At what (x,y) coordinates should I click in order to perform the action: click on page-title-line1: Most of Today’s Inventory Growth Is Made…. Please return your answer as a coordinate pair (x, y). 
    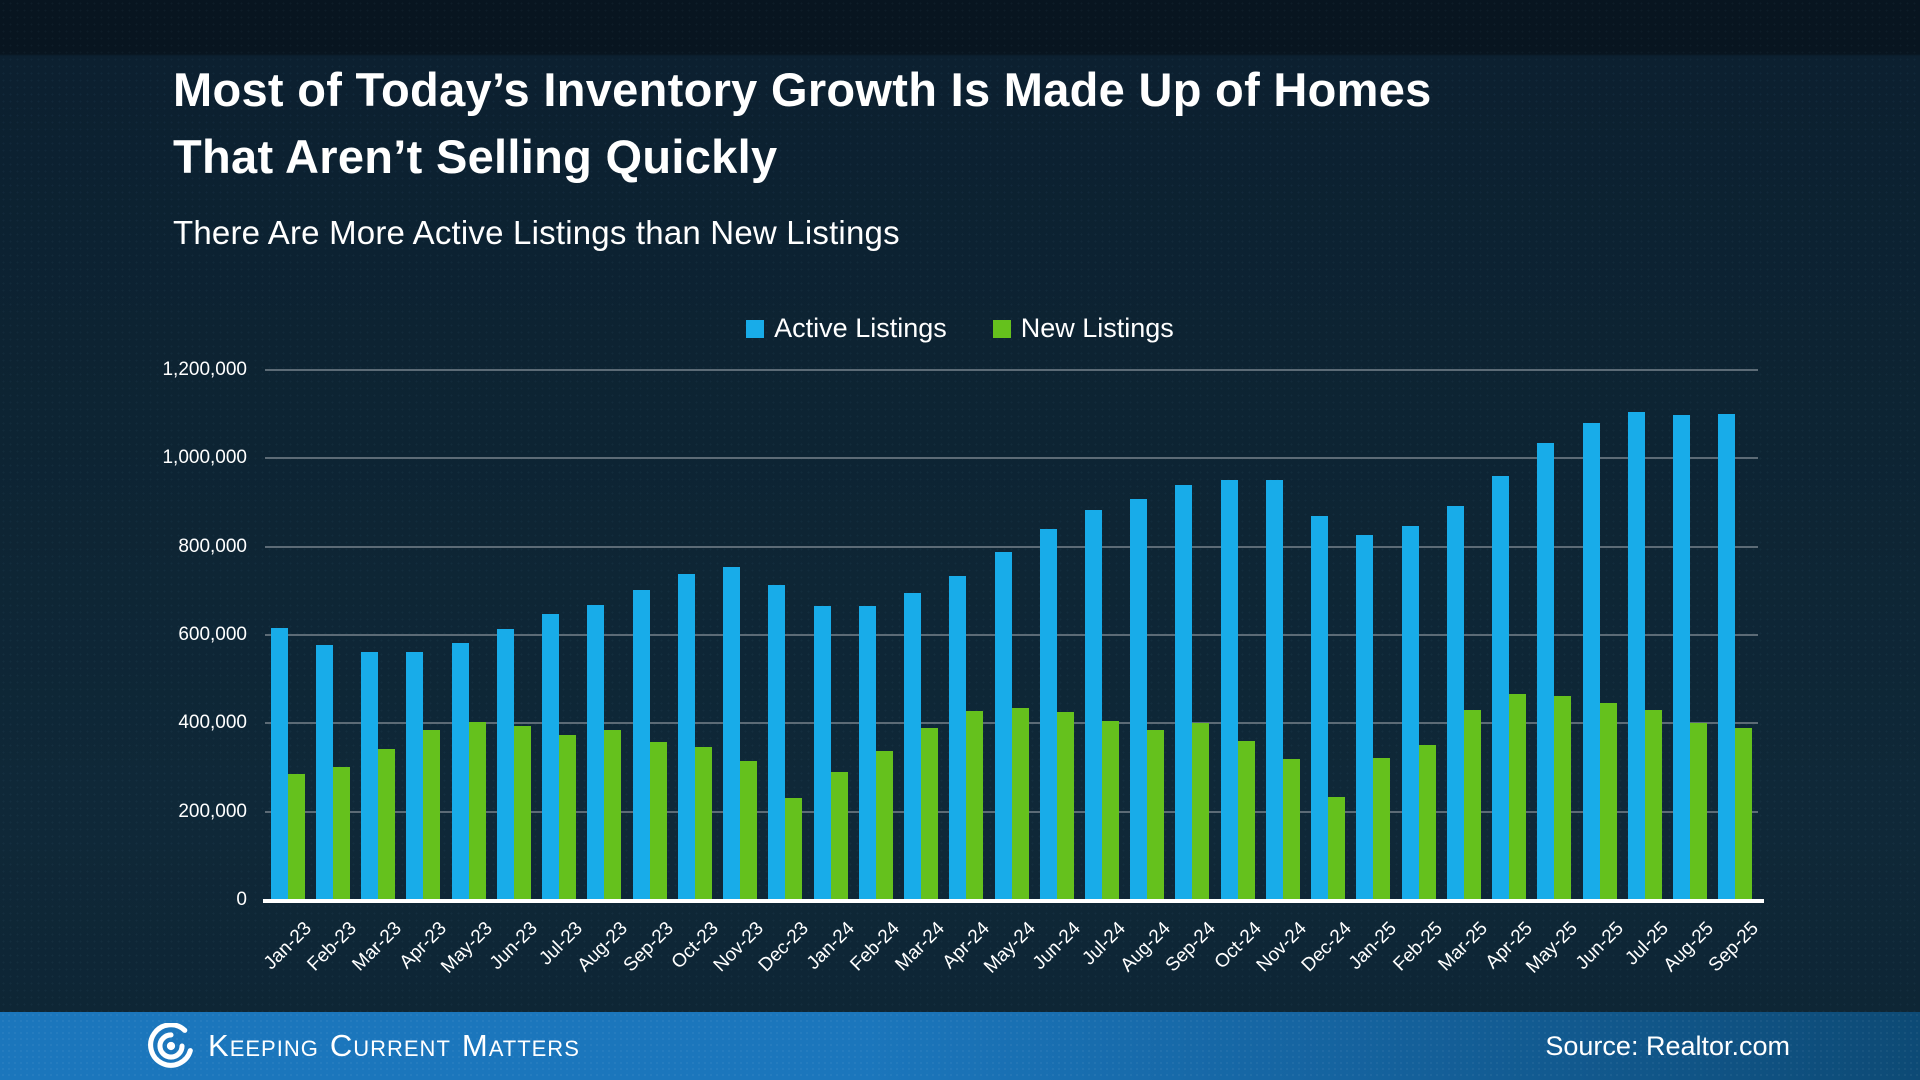
    Looking at the image, I should click on (802, 89).